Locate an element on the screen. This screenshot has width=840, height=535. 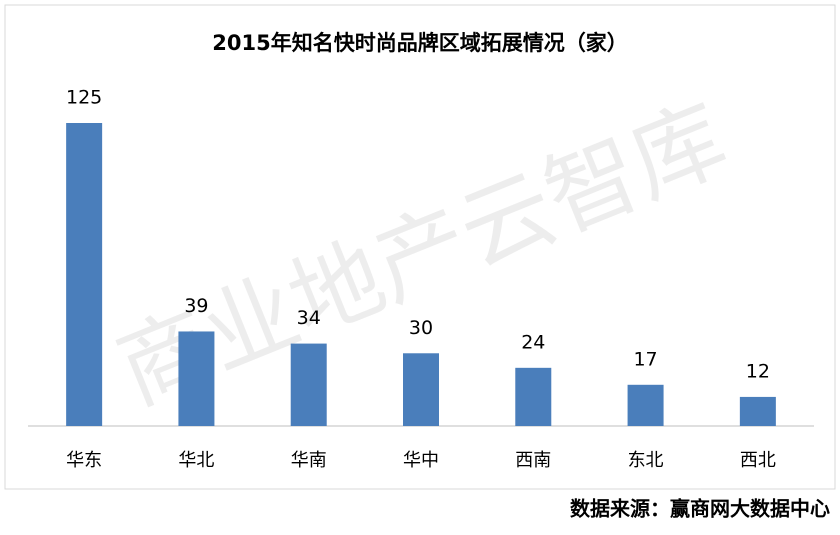
x-tick-label: 东北 is located at coordinates (646, 460).